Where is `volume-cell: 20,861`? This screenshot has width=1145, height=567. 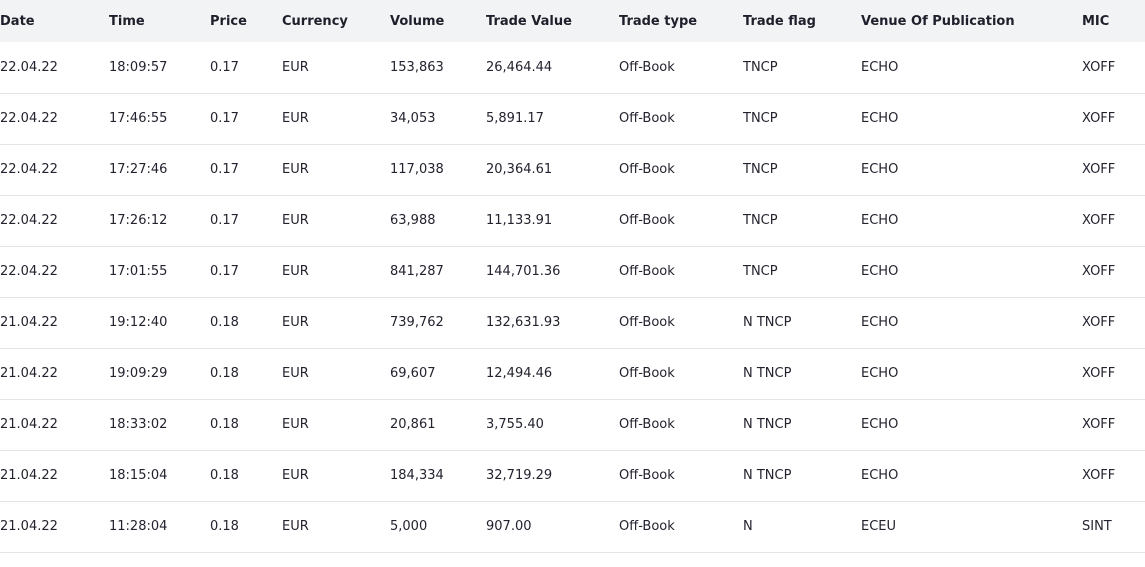
volume-cell: 20,861 is located at coordinates (413, 424).